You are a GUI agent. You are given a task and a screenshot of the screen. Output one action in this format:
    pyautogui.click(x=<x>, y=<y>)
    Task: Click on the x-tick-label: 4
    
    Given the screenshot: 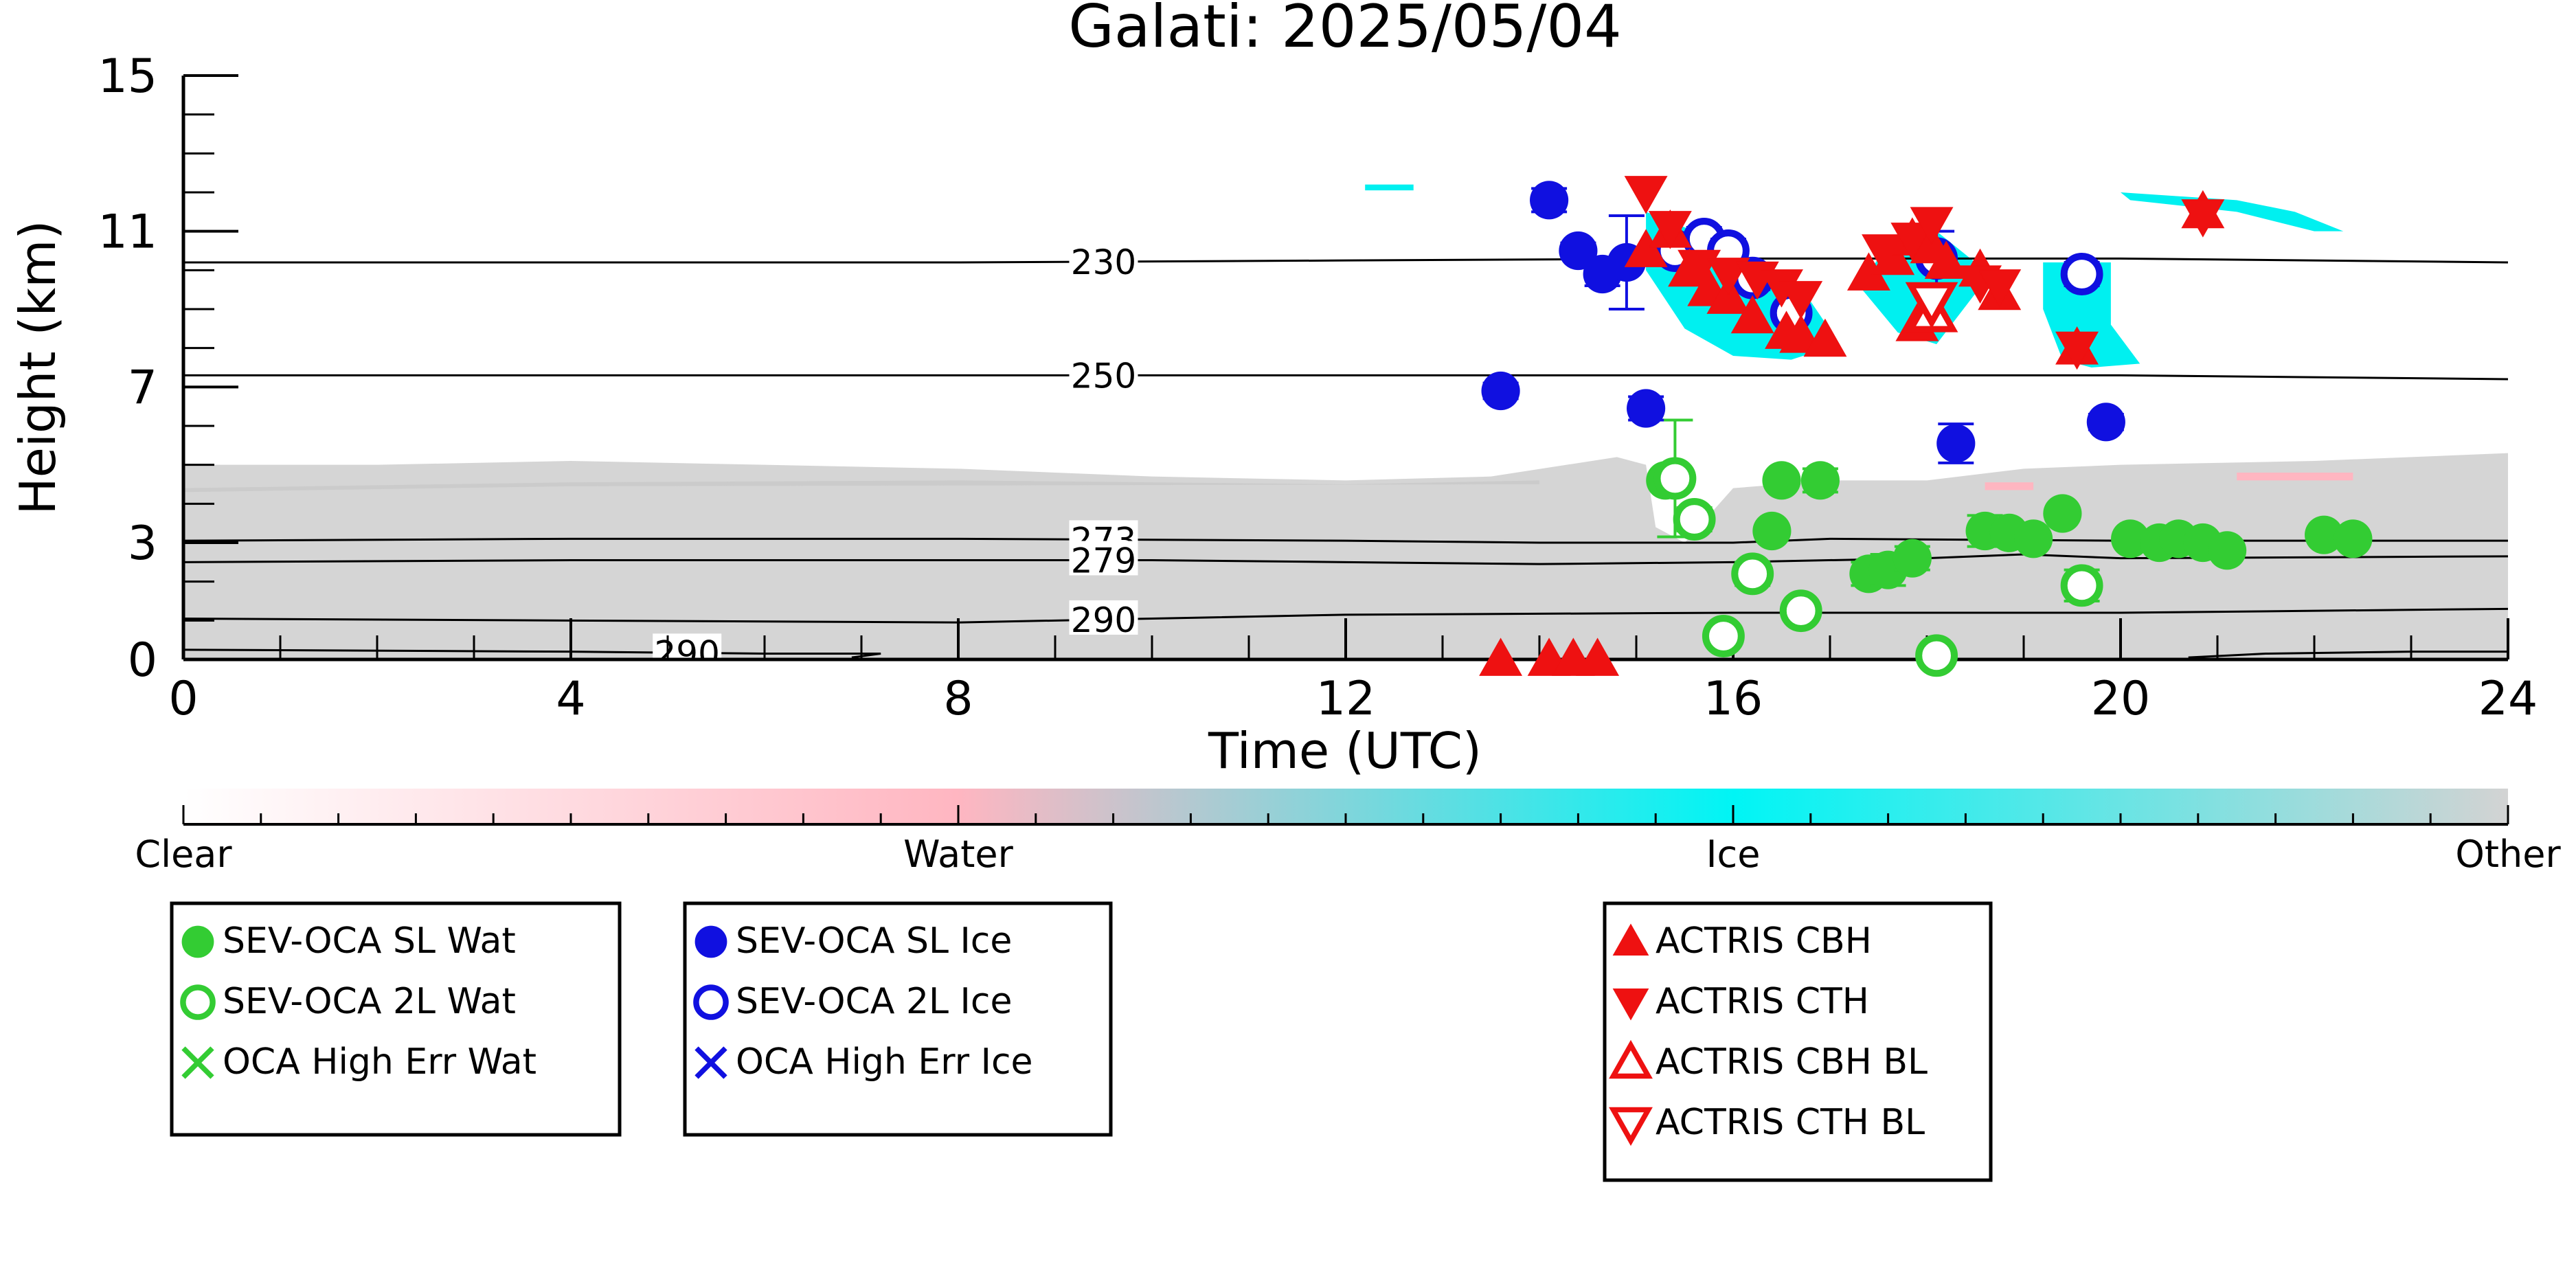 What is the action you would take?
    pyautogui.click(x=570, y=699)
    